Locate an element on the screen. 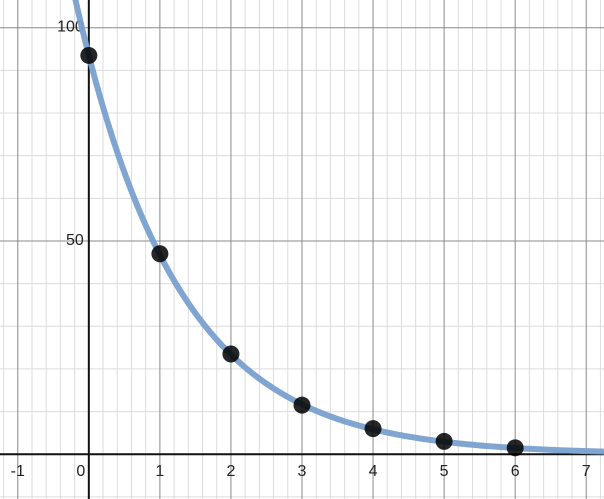 Image resolution: width=604 pixels, height=499 pixels. y-tick-label: 50 is located at coordinates (75, 240).